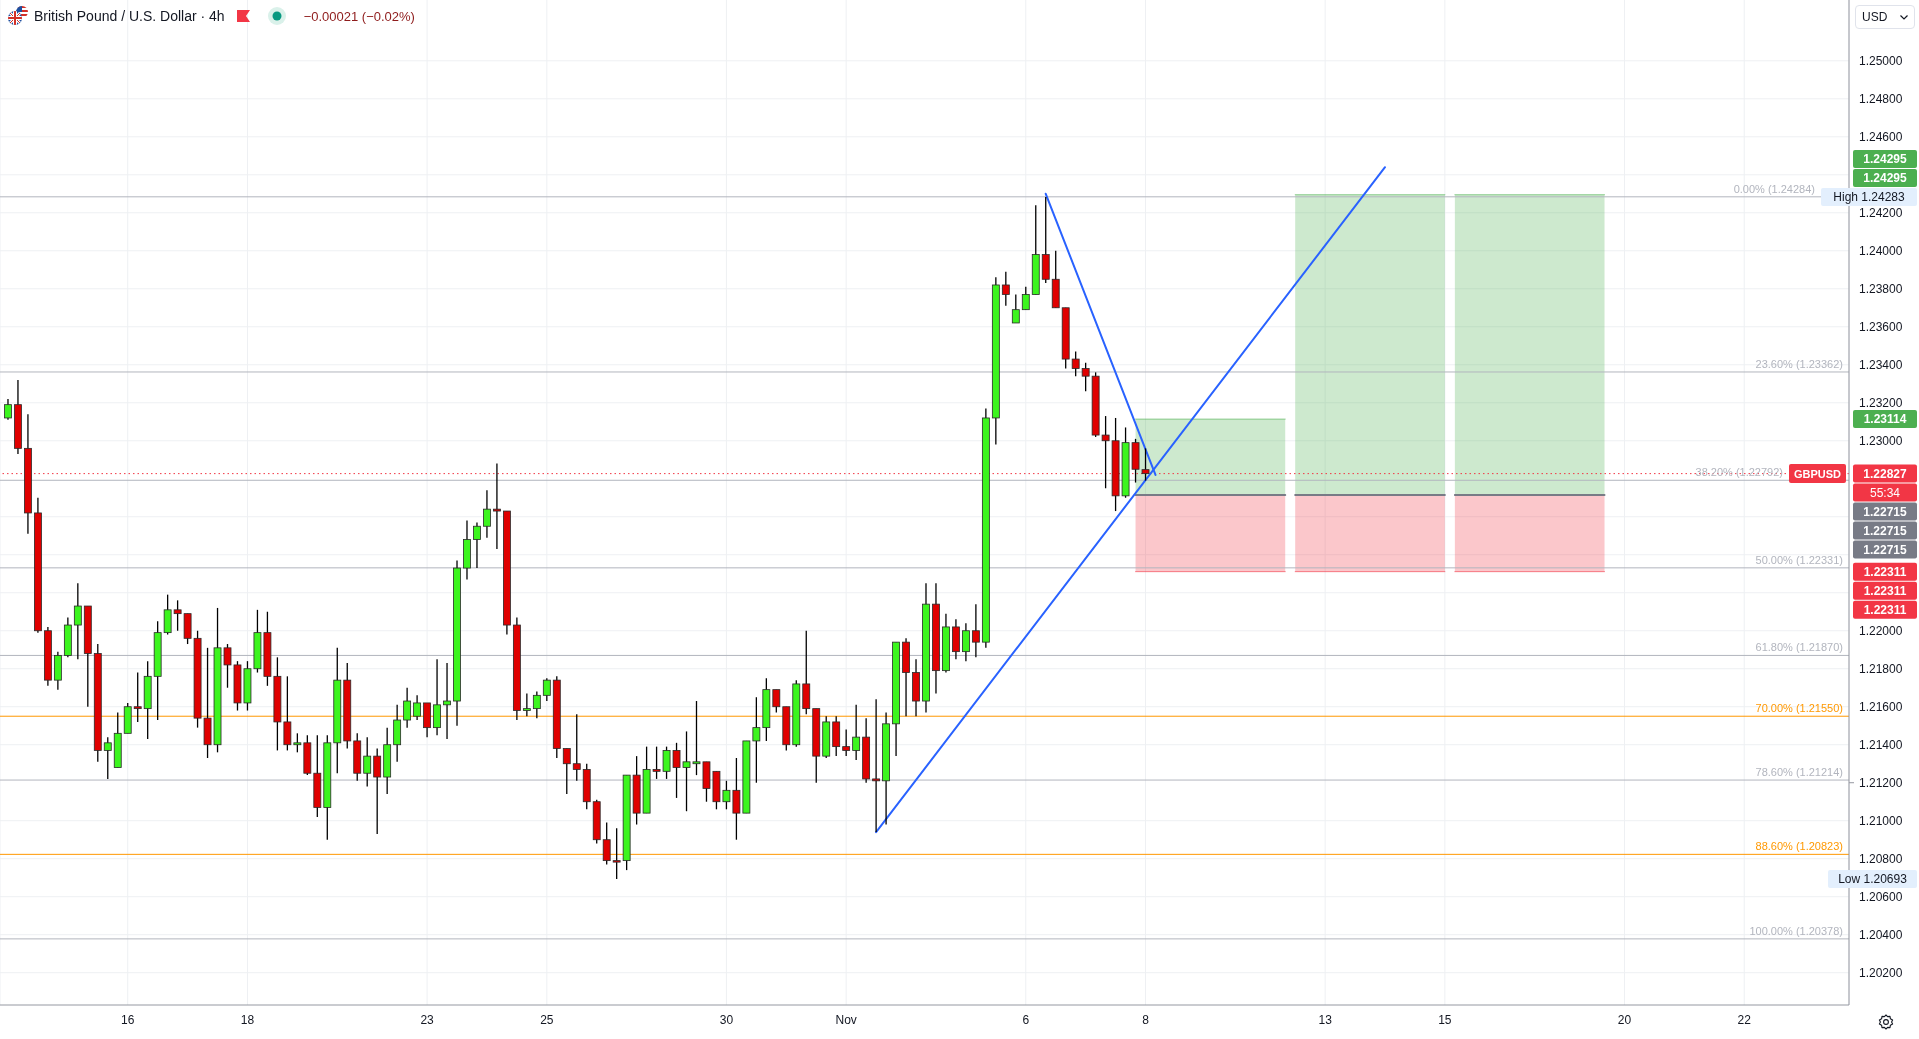  Describe the element at coordinates (1881, 820) in the screenshot. I see `y-tick-label: 1.21000` at that location.